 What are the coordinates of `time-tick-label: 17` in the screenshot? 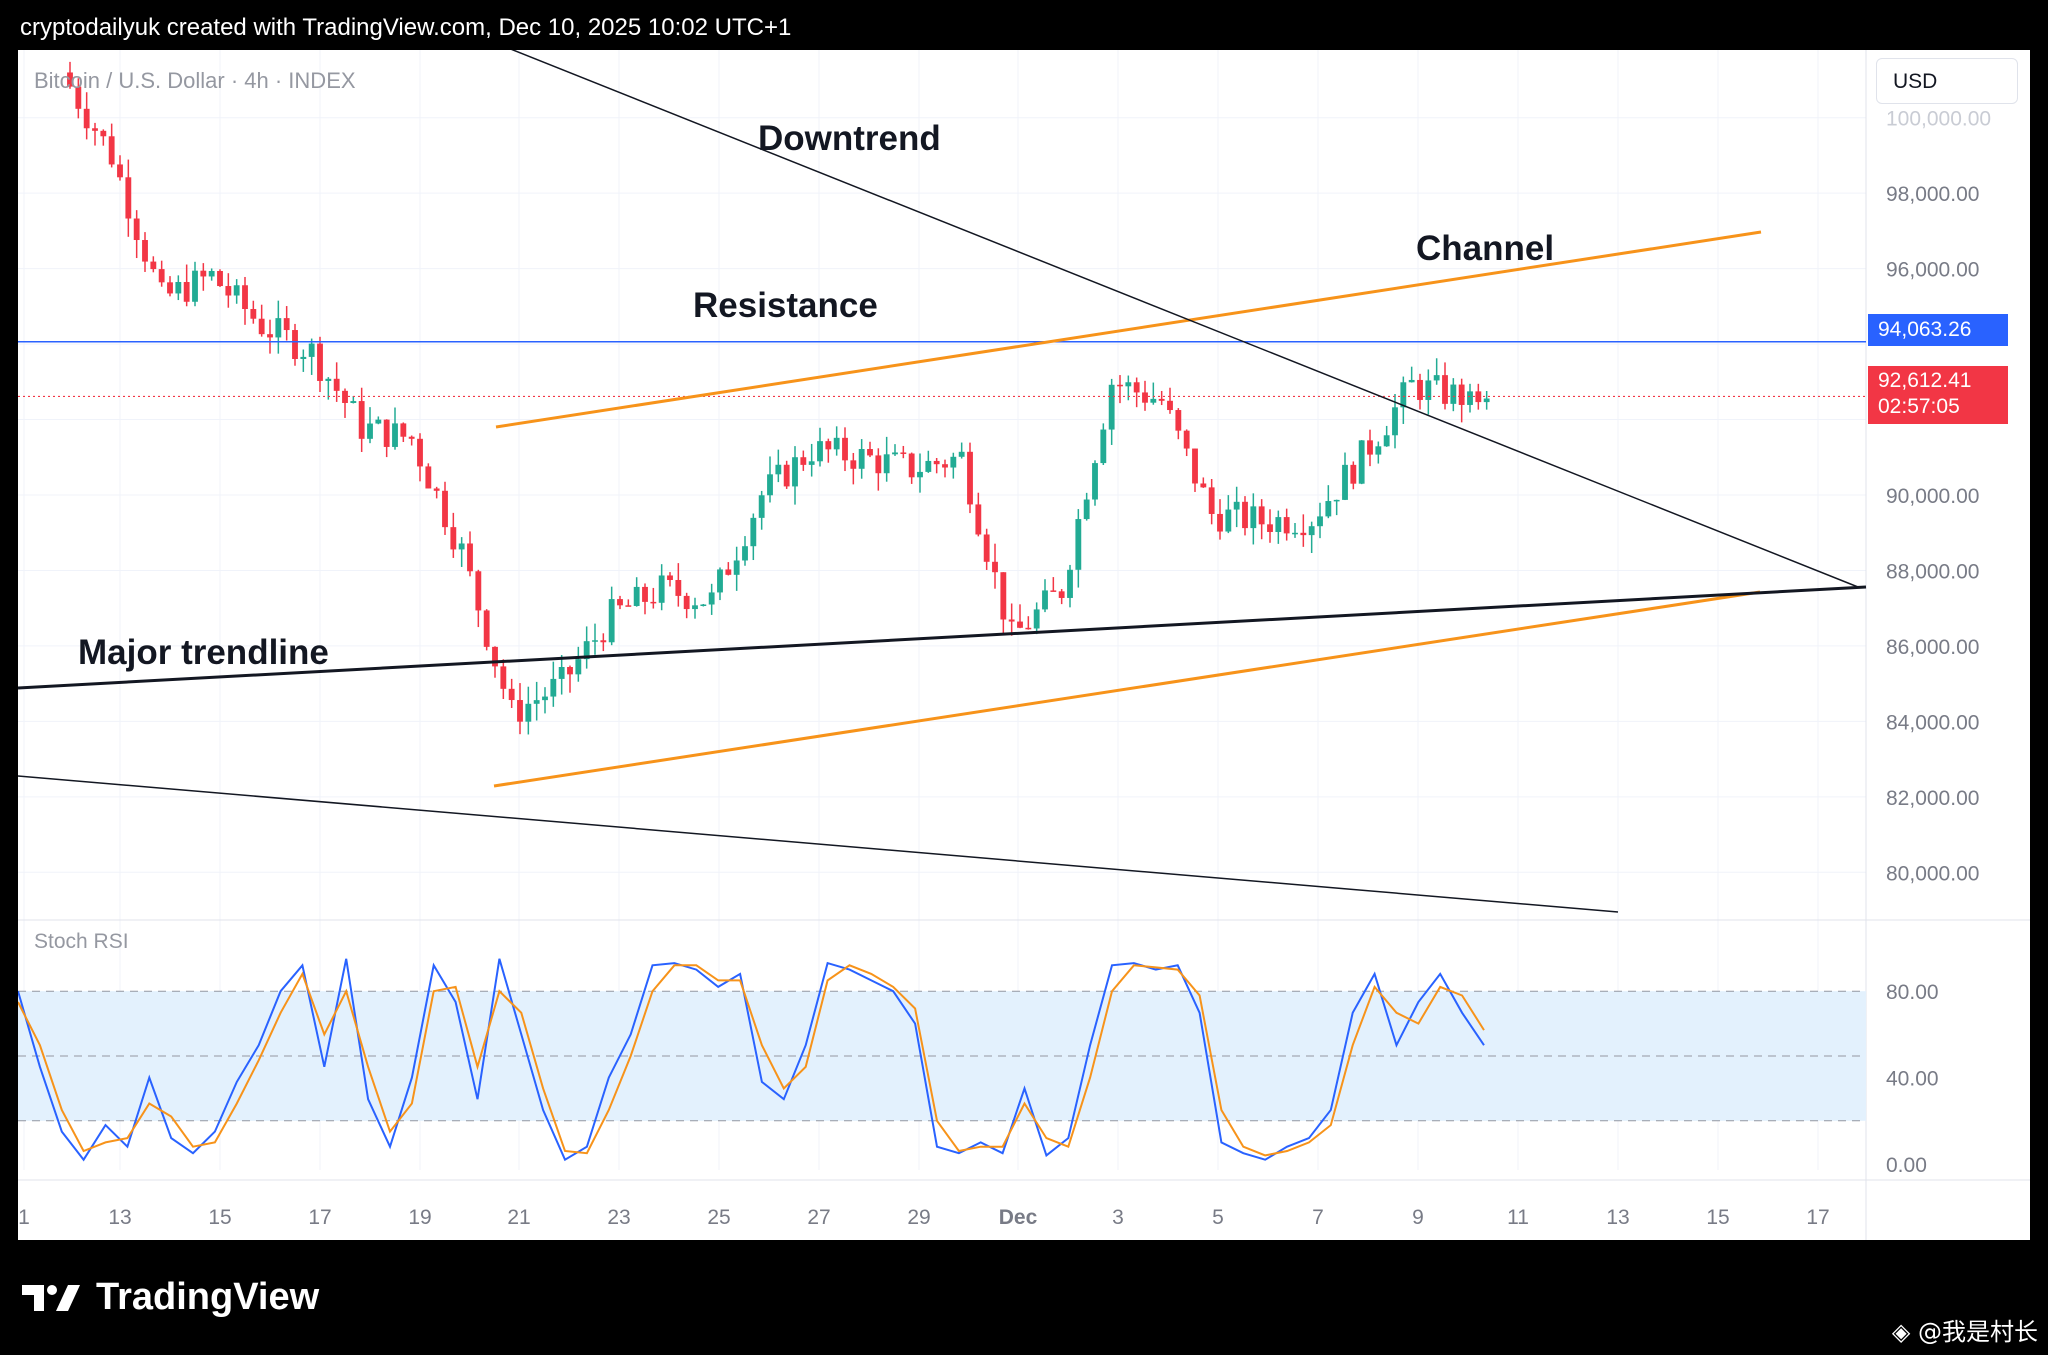 It's located at (319, 1217).